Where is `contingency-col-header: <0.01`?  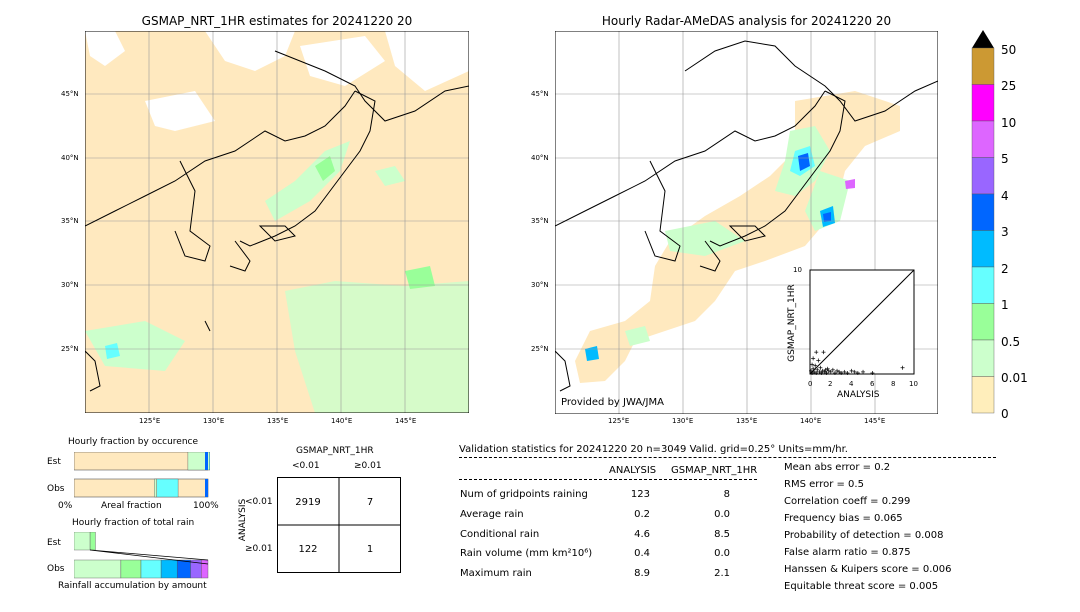 contingency-col-header: <0.01 is located at coordinates (306, 466).